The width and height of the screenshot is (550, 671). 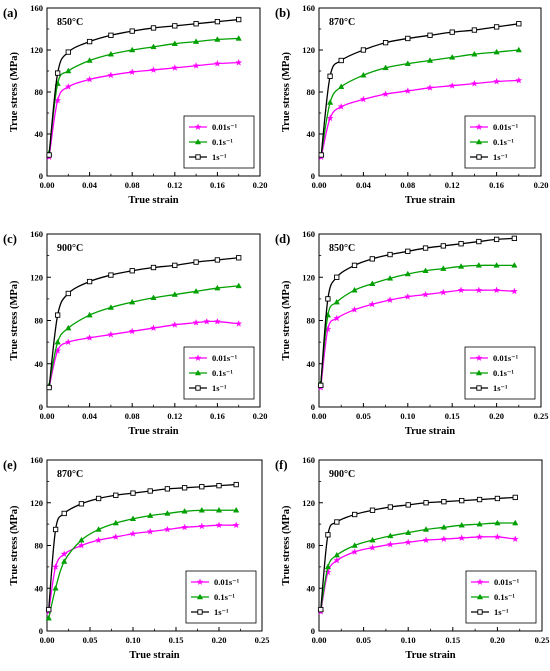 I want to click on panel-label: (a), so click(x=10, y=13).